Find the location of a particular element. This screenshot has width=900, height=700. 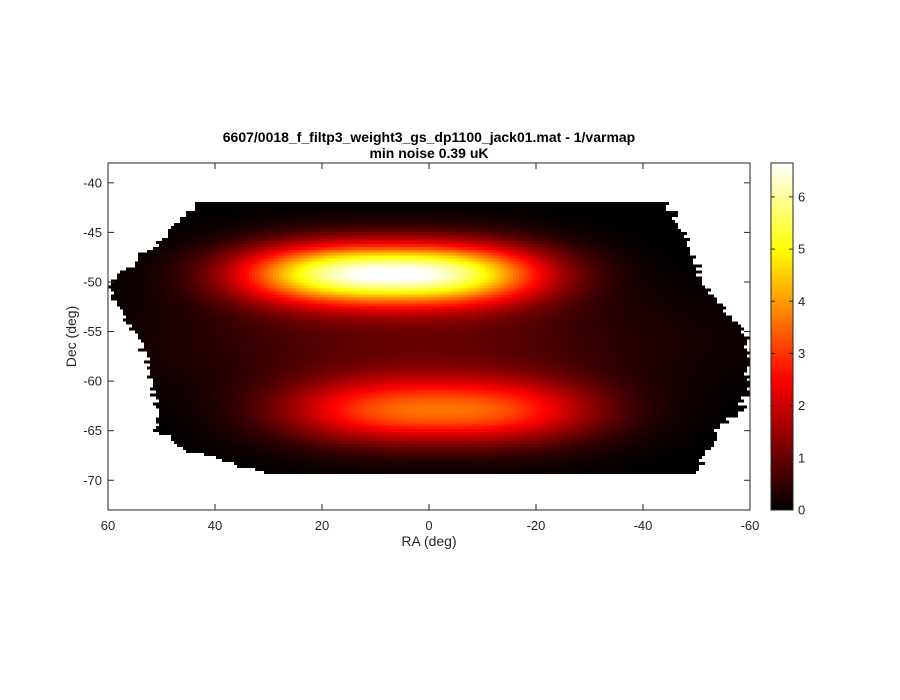

colorbar-tick-label: 6 is located at coordinates (801, 196).